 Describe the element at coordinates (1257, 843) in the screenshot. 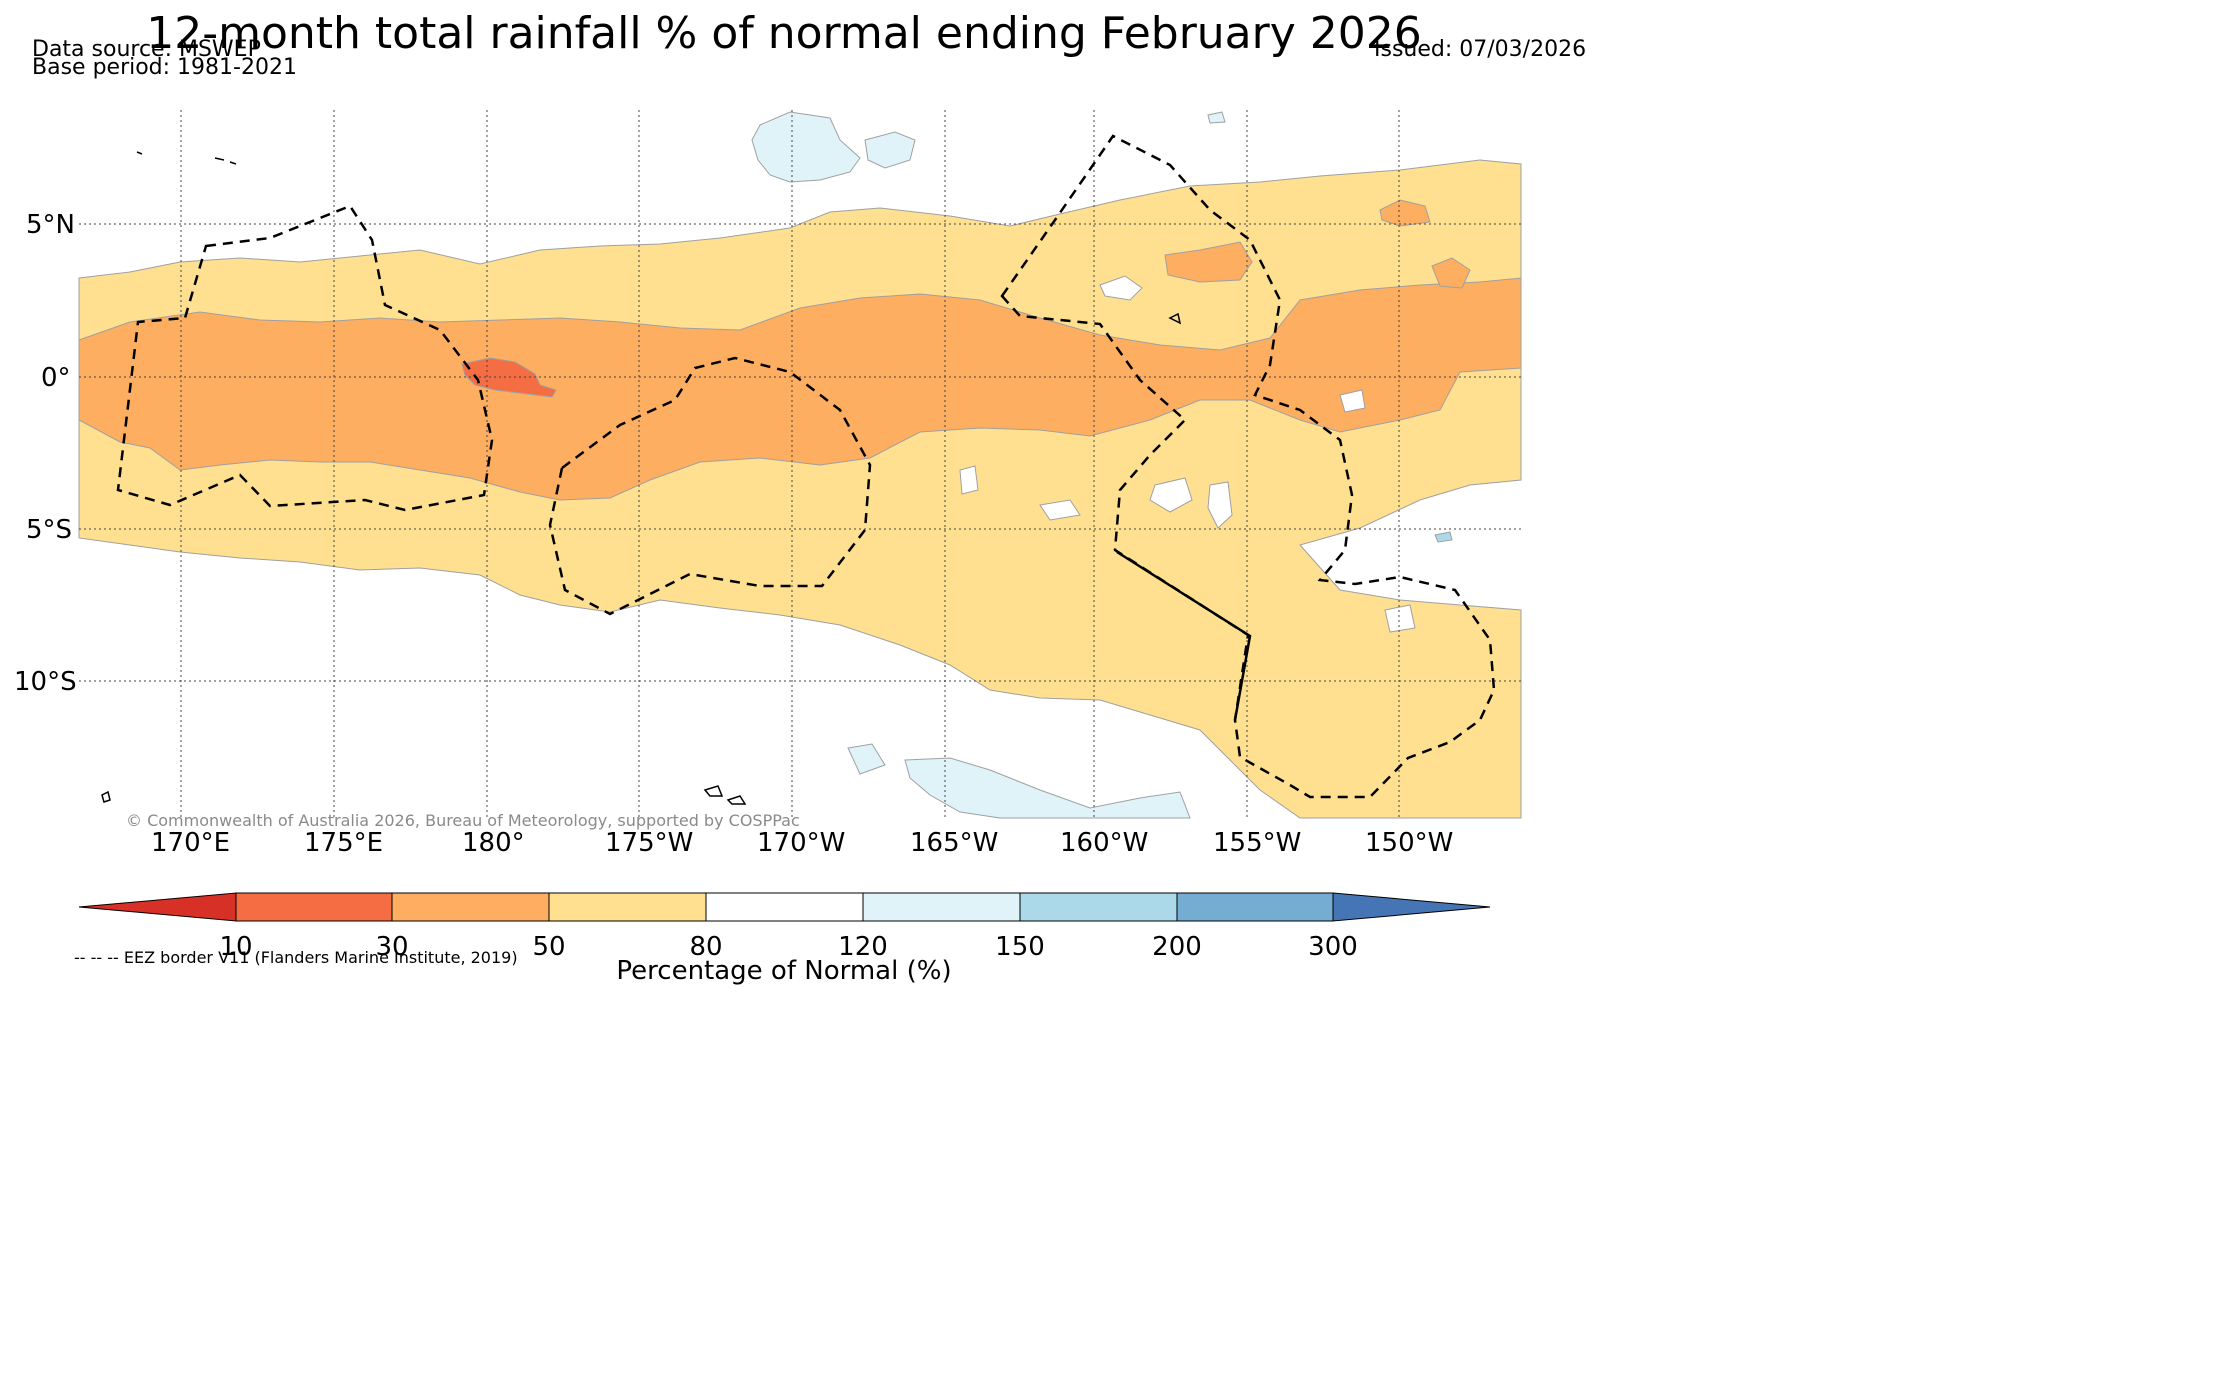

I see `lon-tick-155w: 155°W` at that location.